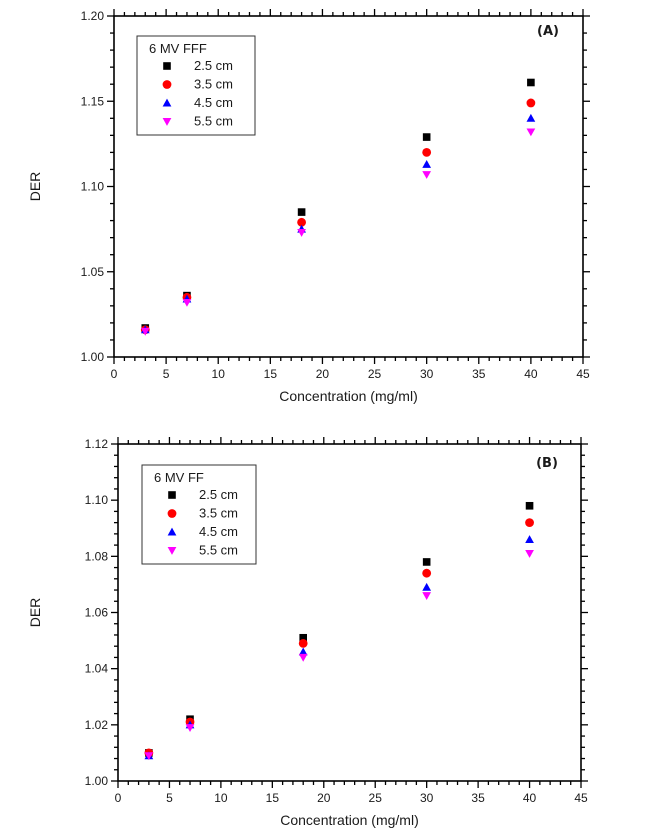 The image size is (661, 837). I want to click on legend: 6 MV FF 2.5 cm 3.5 cm 4.5 cm 5.5 cm, so click(199, 514).